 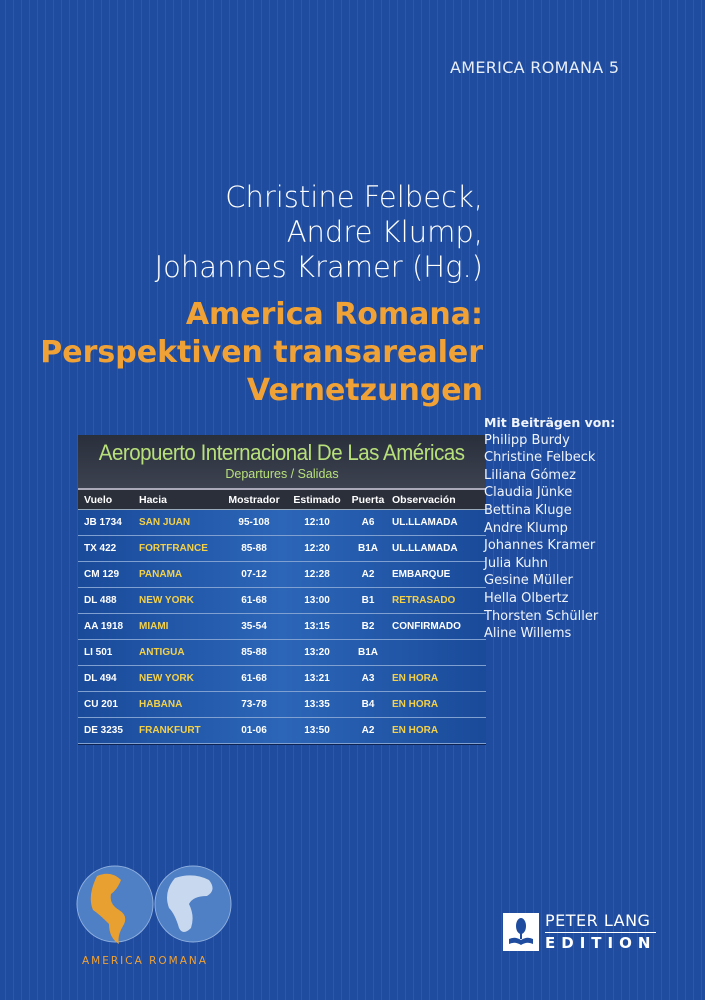 I want to click on board-cell: 13:20, so click(x=317, y=652).